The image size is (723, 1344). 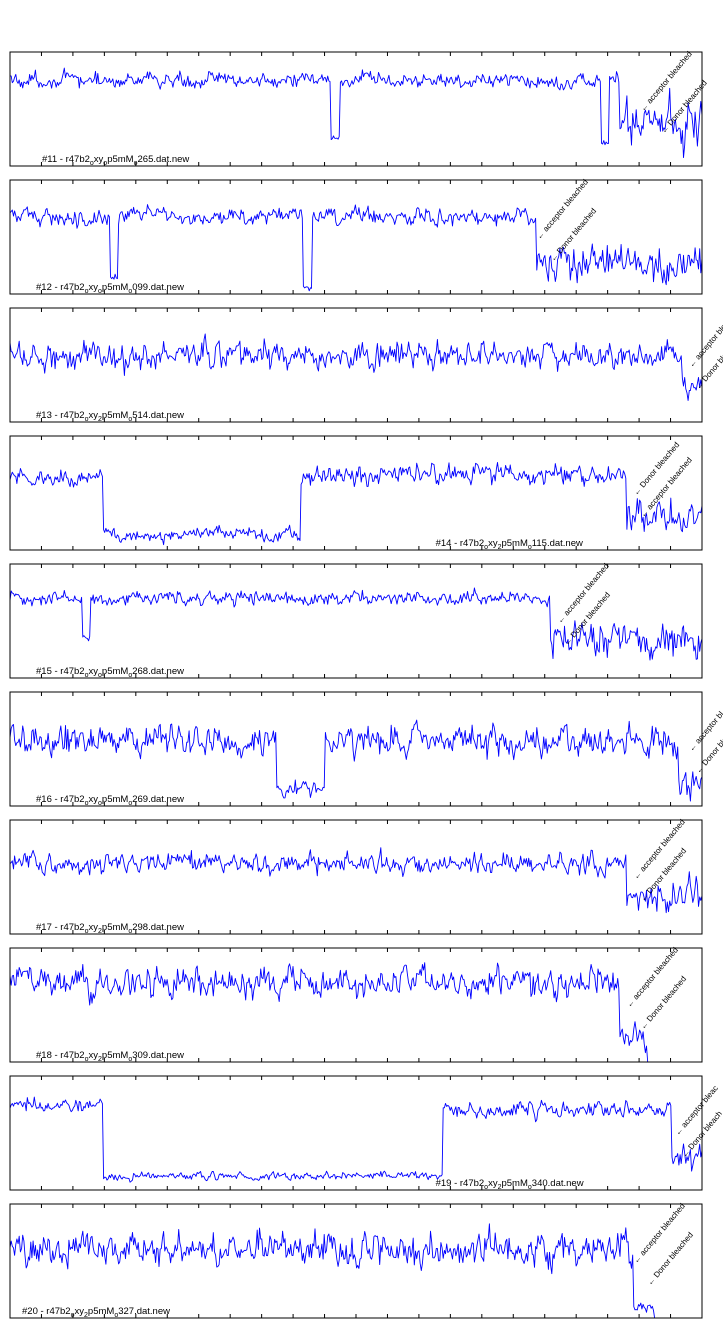 What do you see at coordinates (110, 672) in the screenshot?
I see `panel-file-label: #15 - r47b2oxyop5mMo268.dat.new` at bounding box center [110, 672].